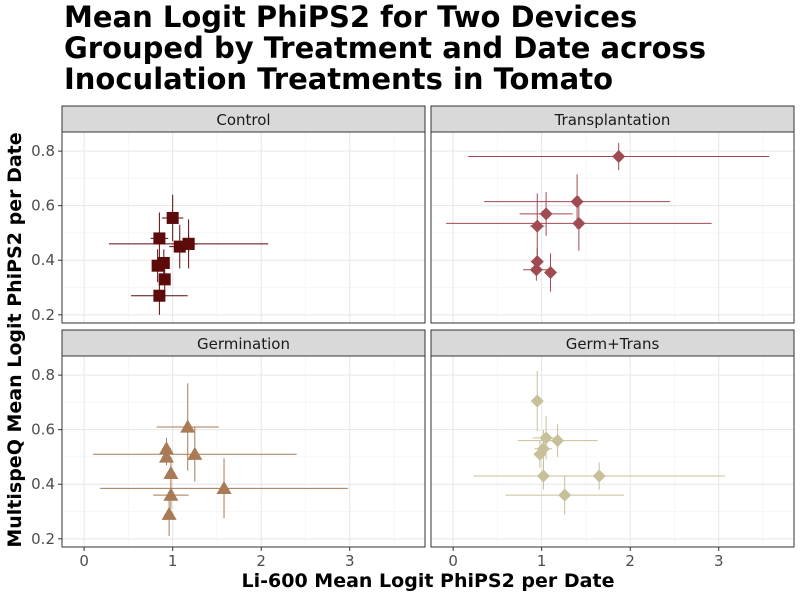  I want to click on facet-strip-label: Germ+Trans, so click(613, 344).